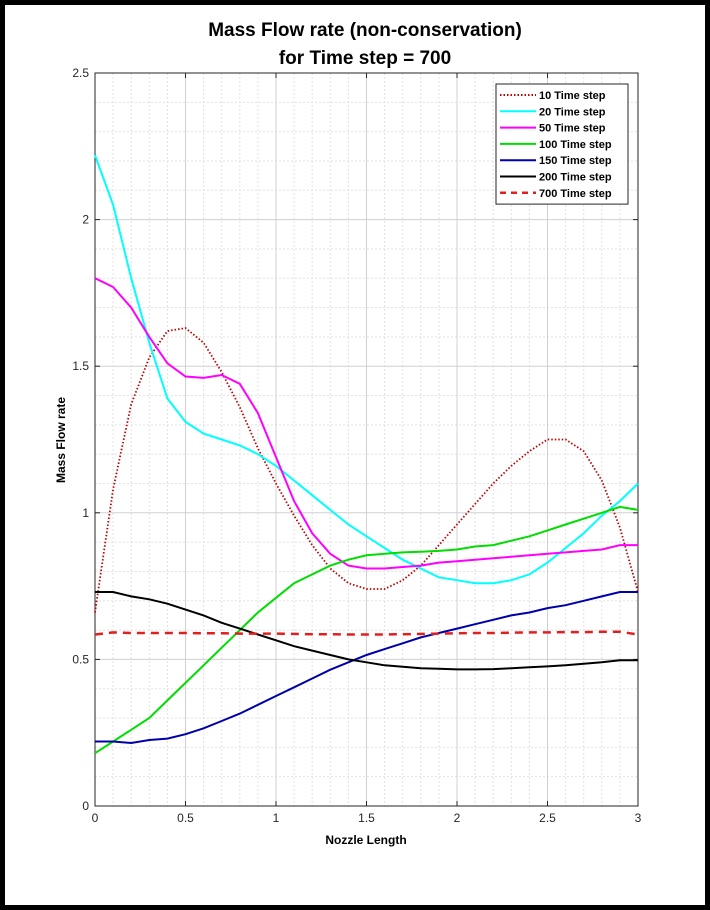 The width and height of the screenshot is (710, 910). I want to click on y-tick-label: 2.5, so click(80, 73).